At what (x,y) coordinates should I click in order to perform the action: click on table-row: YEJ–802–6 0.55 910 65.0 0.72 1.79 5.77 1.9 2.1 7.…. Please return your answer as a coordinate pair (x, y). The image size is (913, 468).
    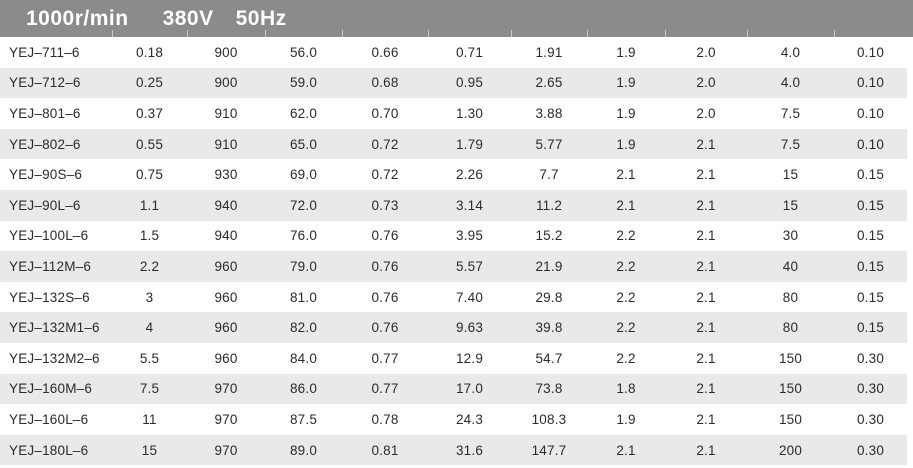
    Looking at the image, I should click on (453, 144).